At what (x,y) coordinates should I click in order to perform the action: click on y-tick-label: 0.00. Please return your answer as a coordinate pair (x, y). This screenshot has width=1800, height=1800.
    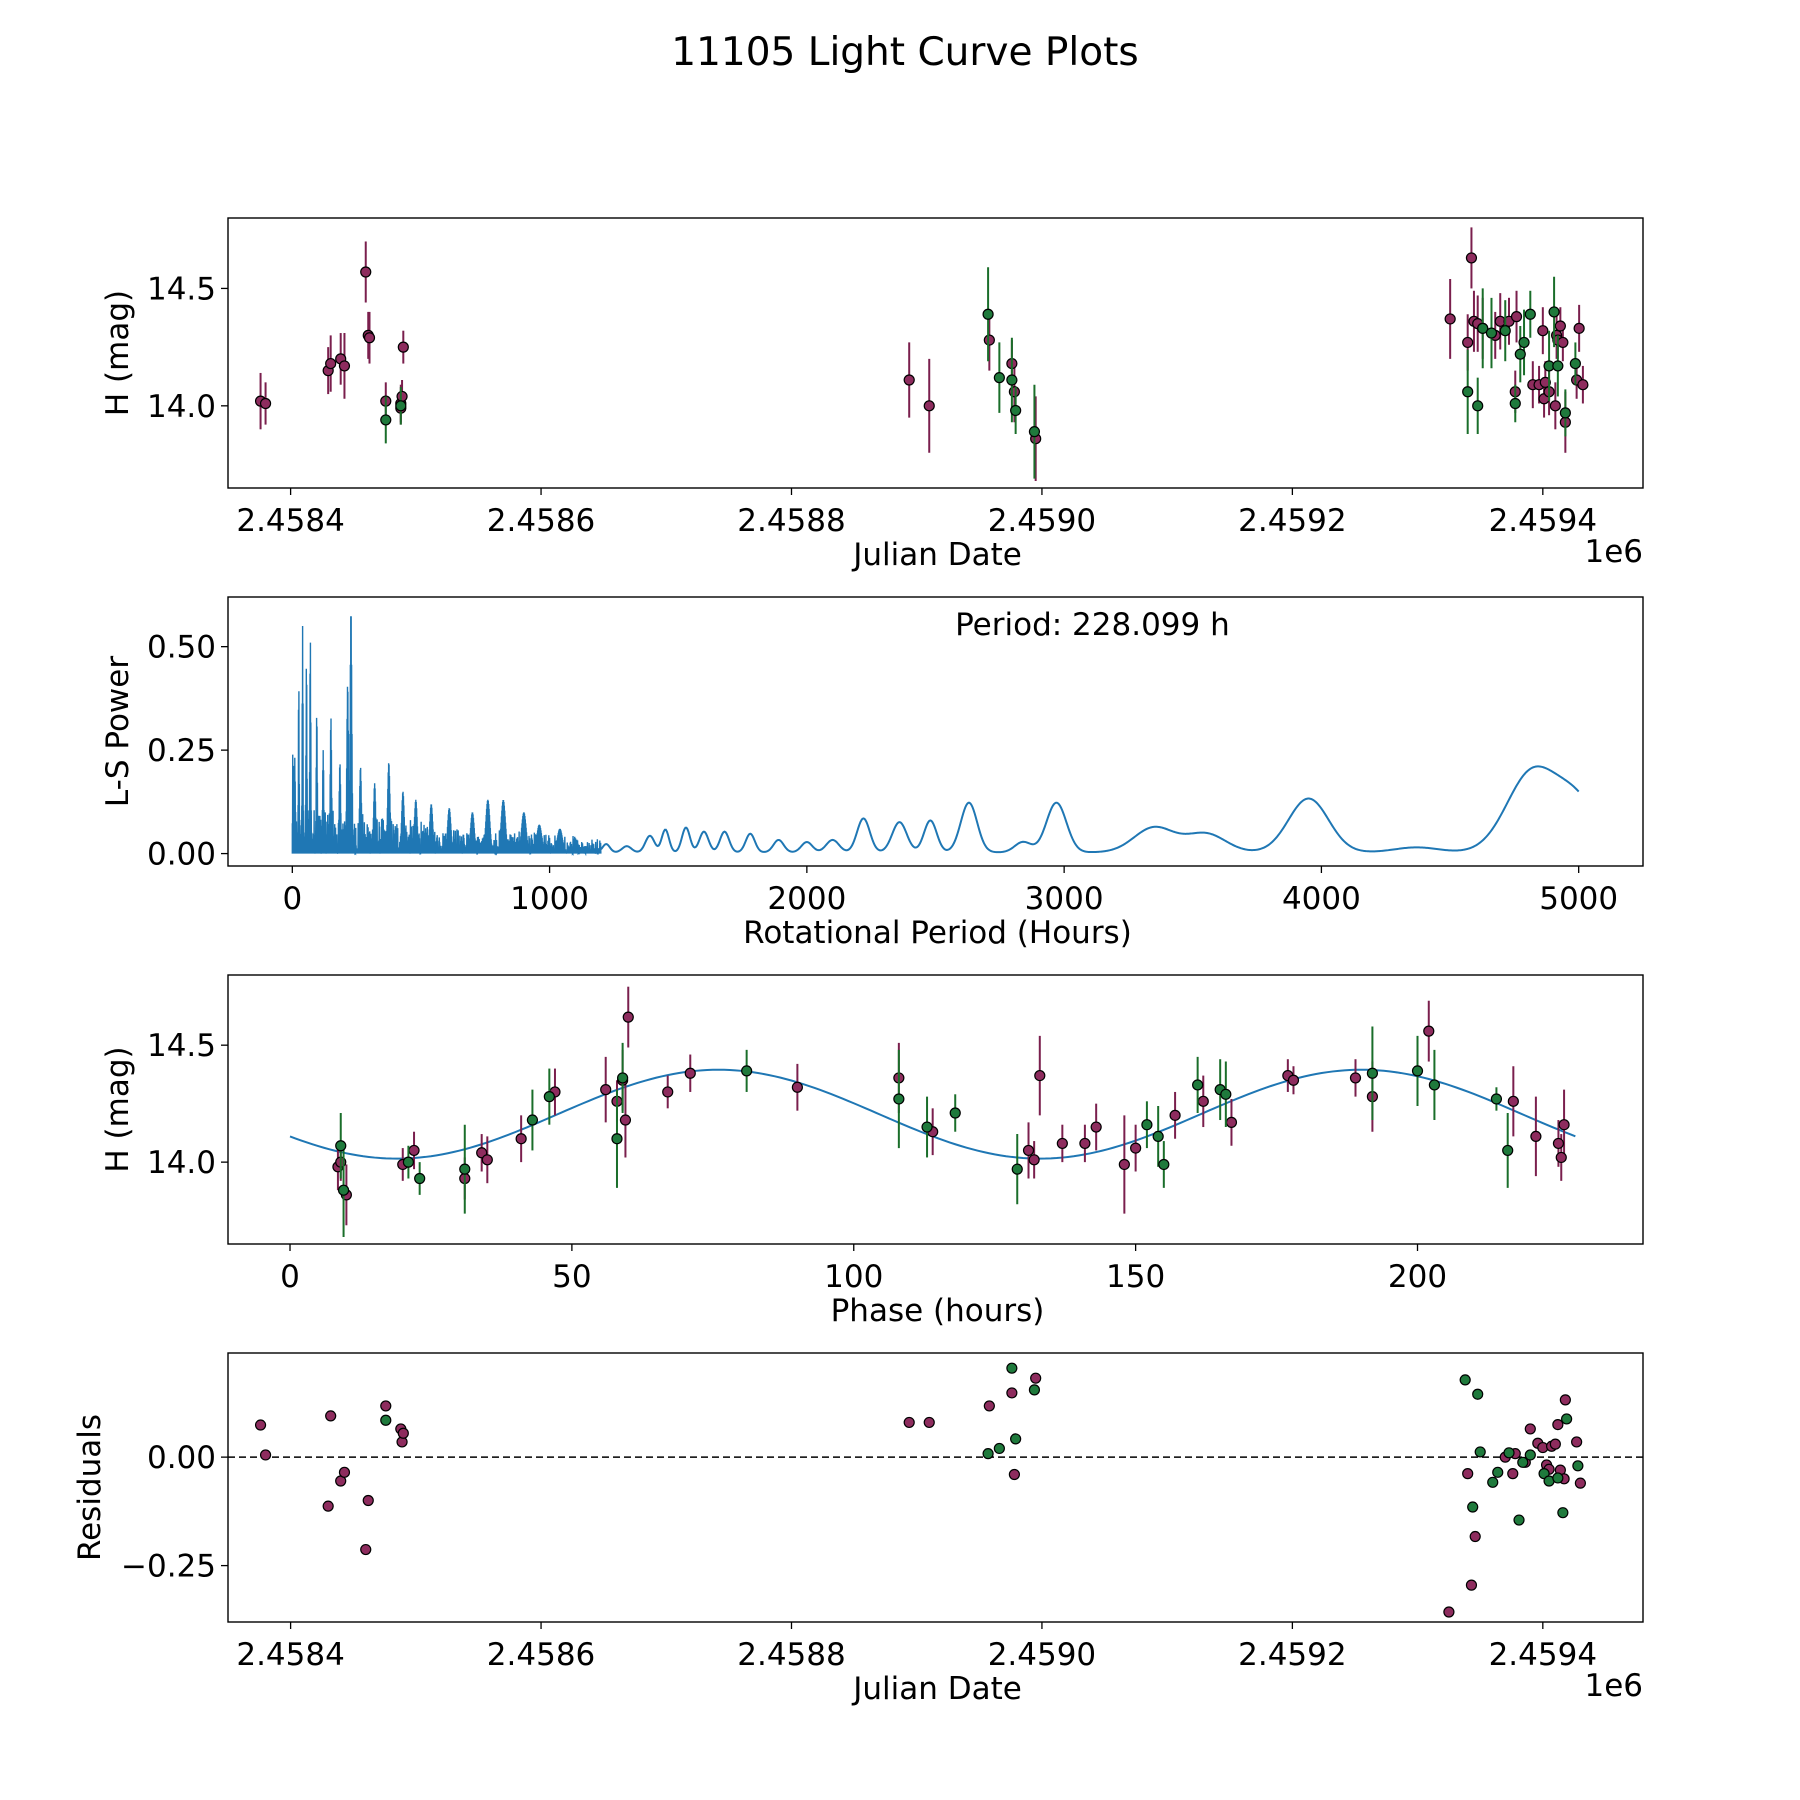
    Looking at the image, I should click on (181, 855).